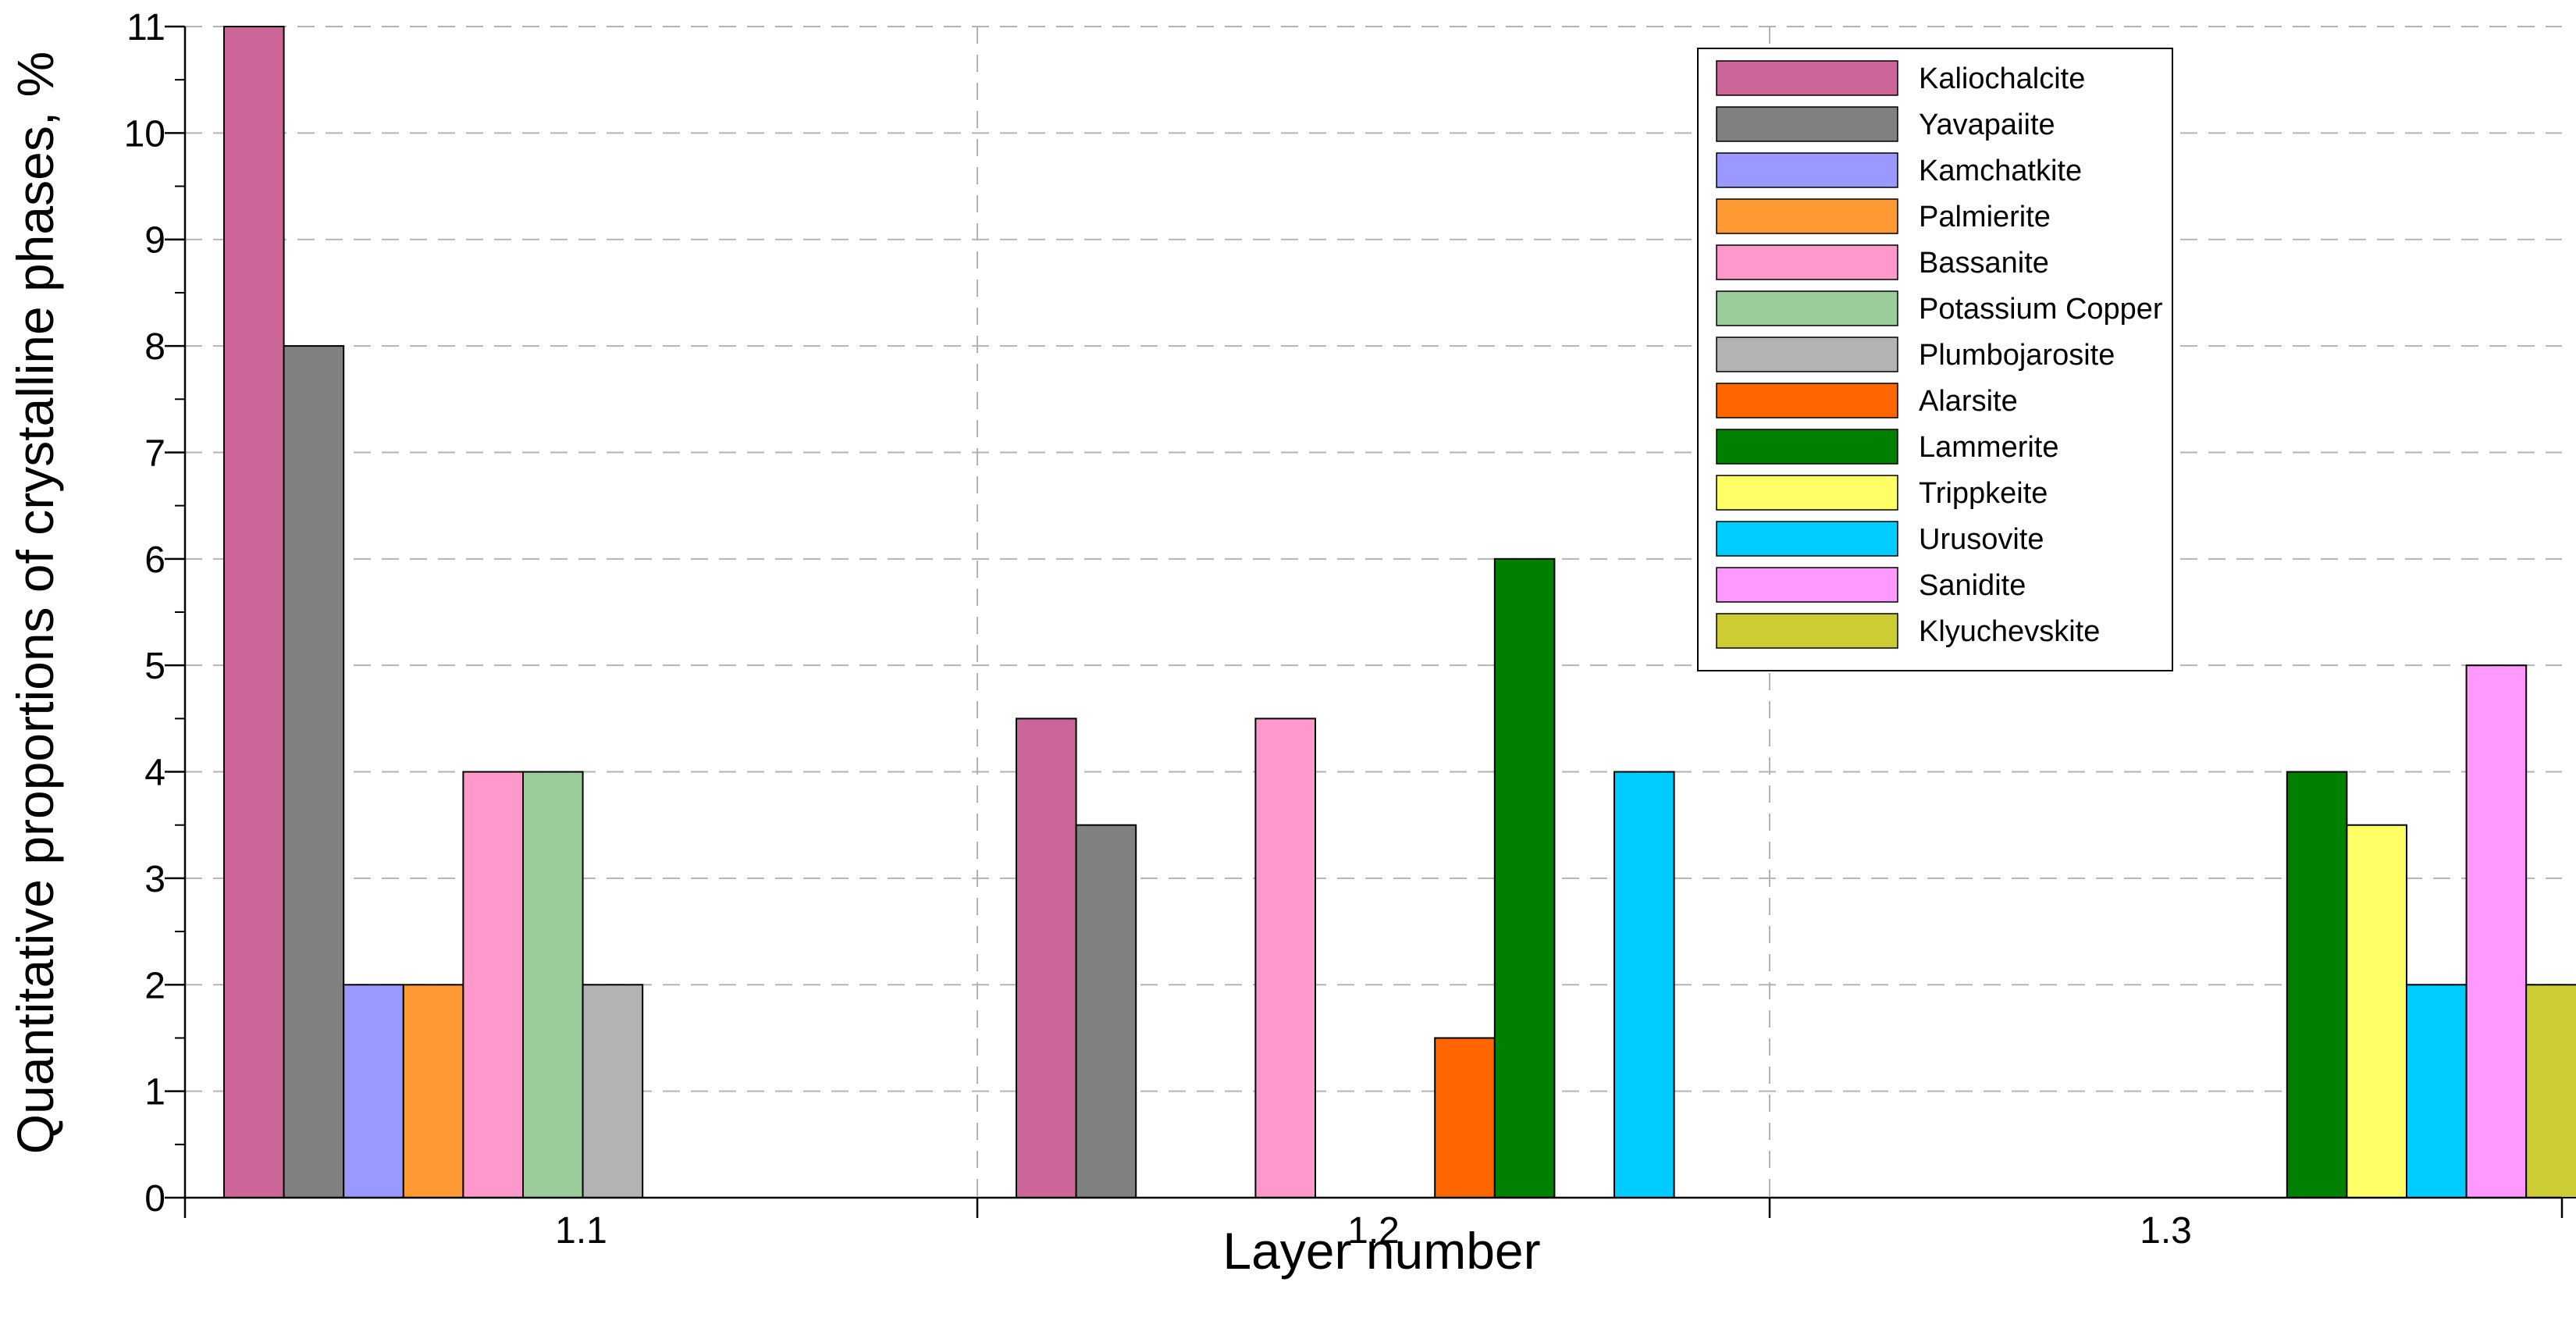 The height and width of the screenshot is (1339, 2576). Describe the element at coordinates (154, 560) in the screenshot. I see `y-tick-label: 6` at that location.